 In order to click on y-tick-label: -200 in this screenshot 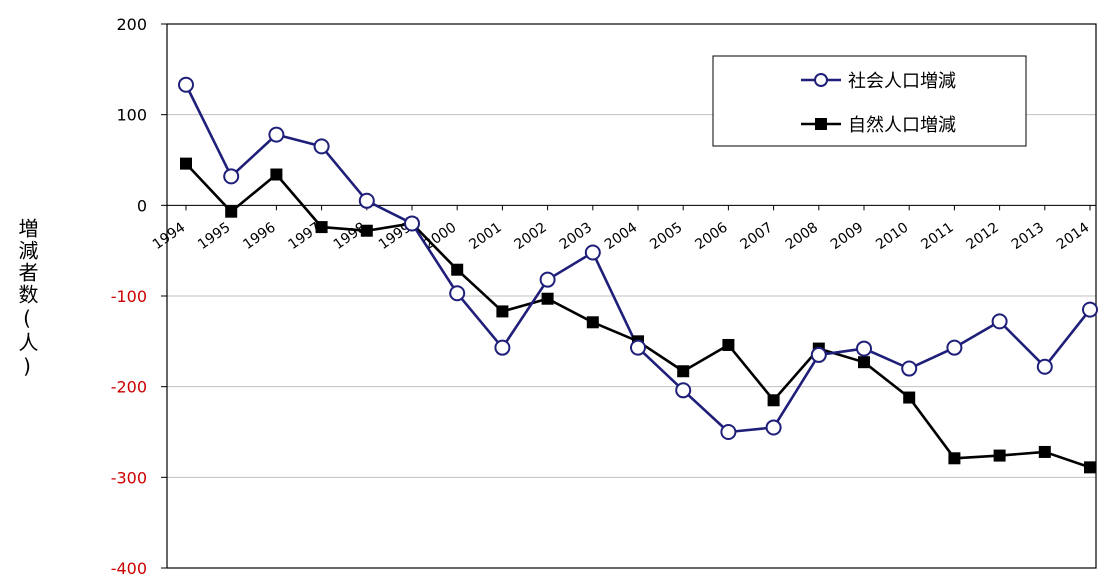, I will do `click(129, 387)`.